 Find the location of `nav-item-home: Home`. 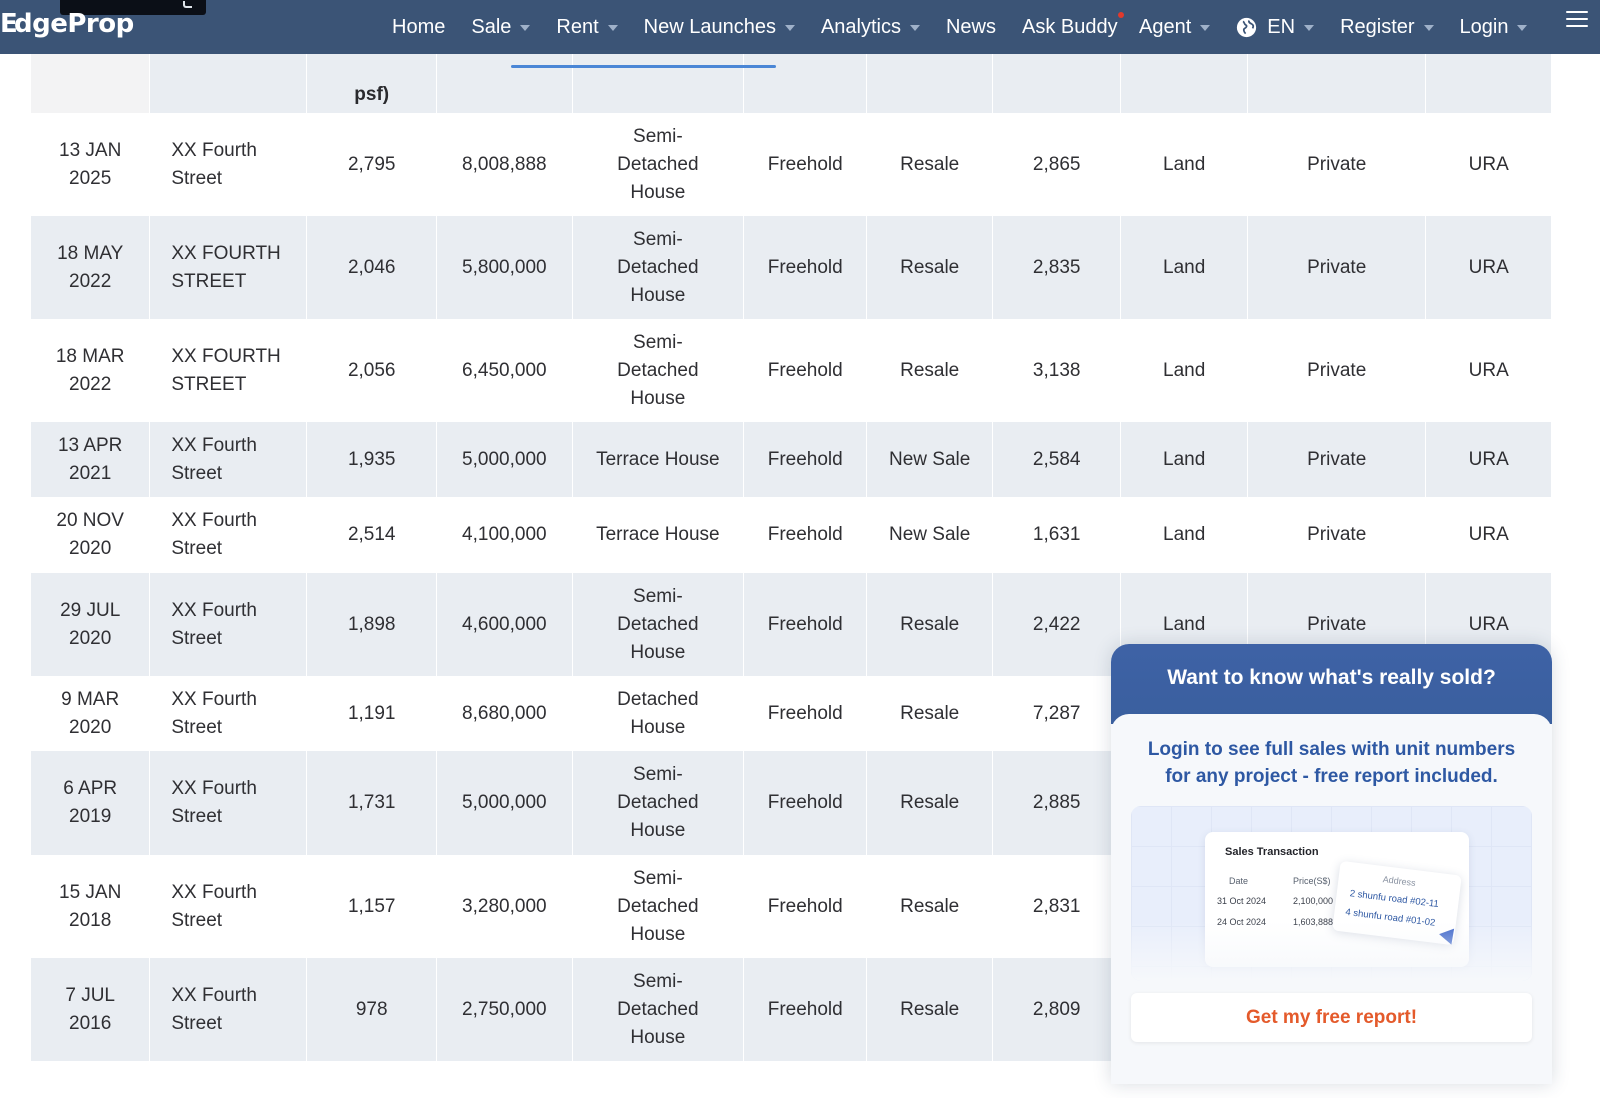

nav-item-home: Home is located at coordinates (418, 27).